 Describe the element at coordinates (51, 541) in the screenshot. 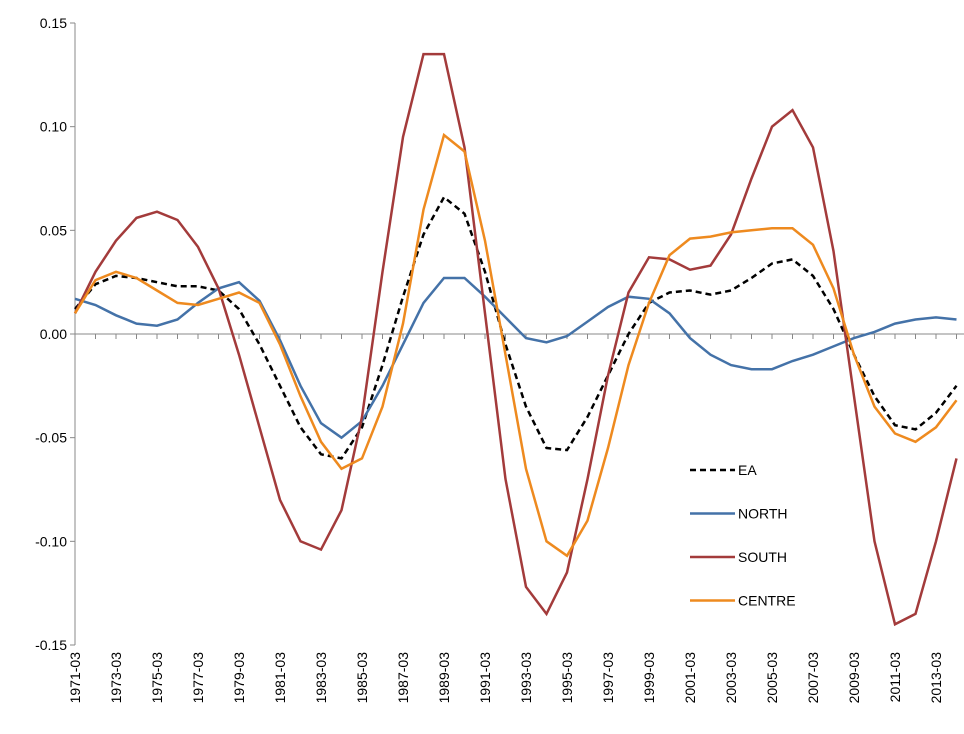

I see `y-tick-label: -0.10` at that location.